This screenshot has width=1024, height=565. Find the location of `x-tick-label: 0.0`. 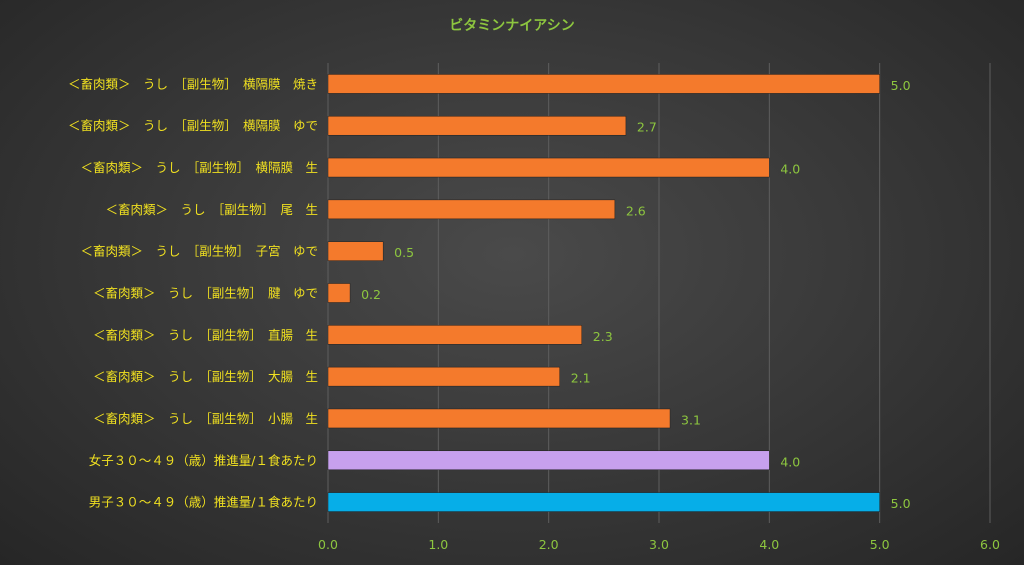

x-tick-label: 0.0 is located at coordinates (328, 544).